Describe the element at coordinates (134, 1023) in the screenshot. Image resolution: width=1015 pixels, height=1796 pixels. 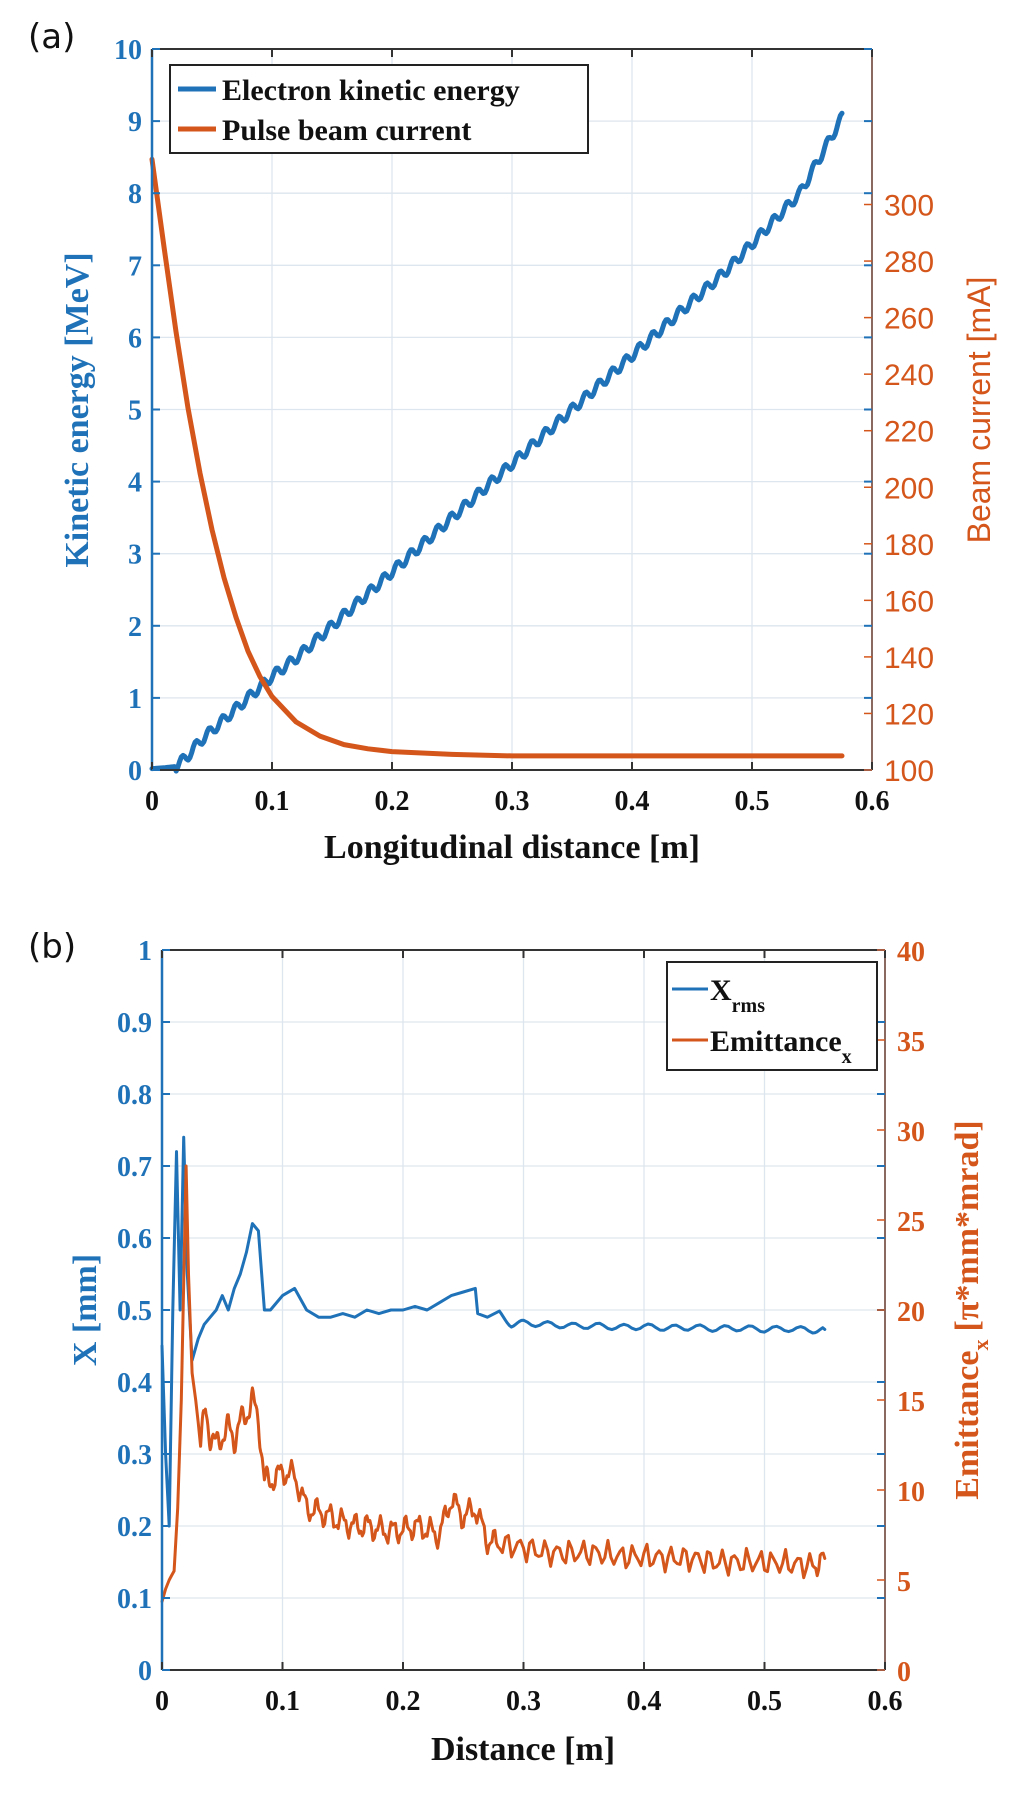
I see `y-left-tick-label: 0.9` at that location.